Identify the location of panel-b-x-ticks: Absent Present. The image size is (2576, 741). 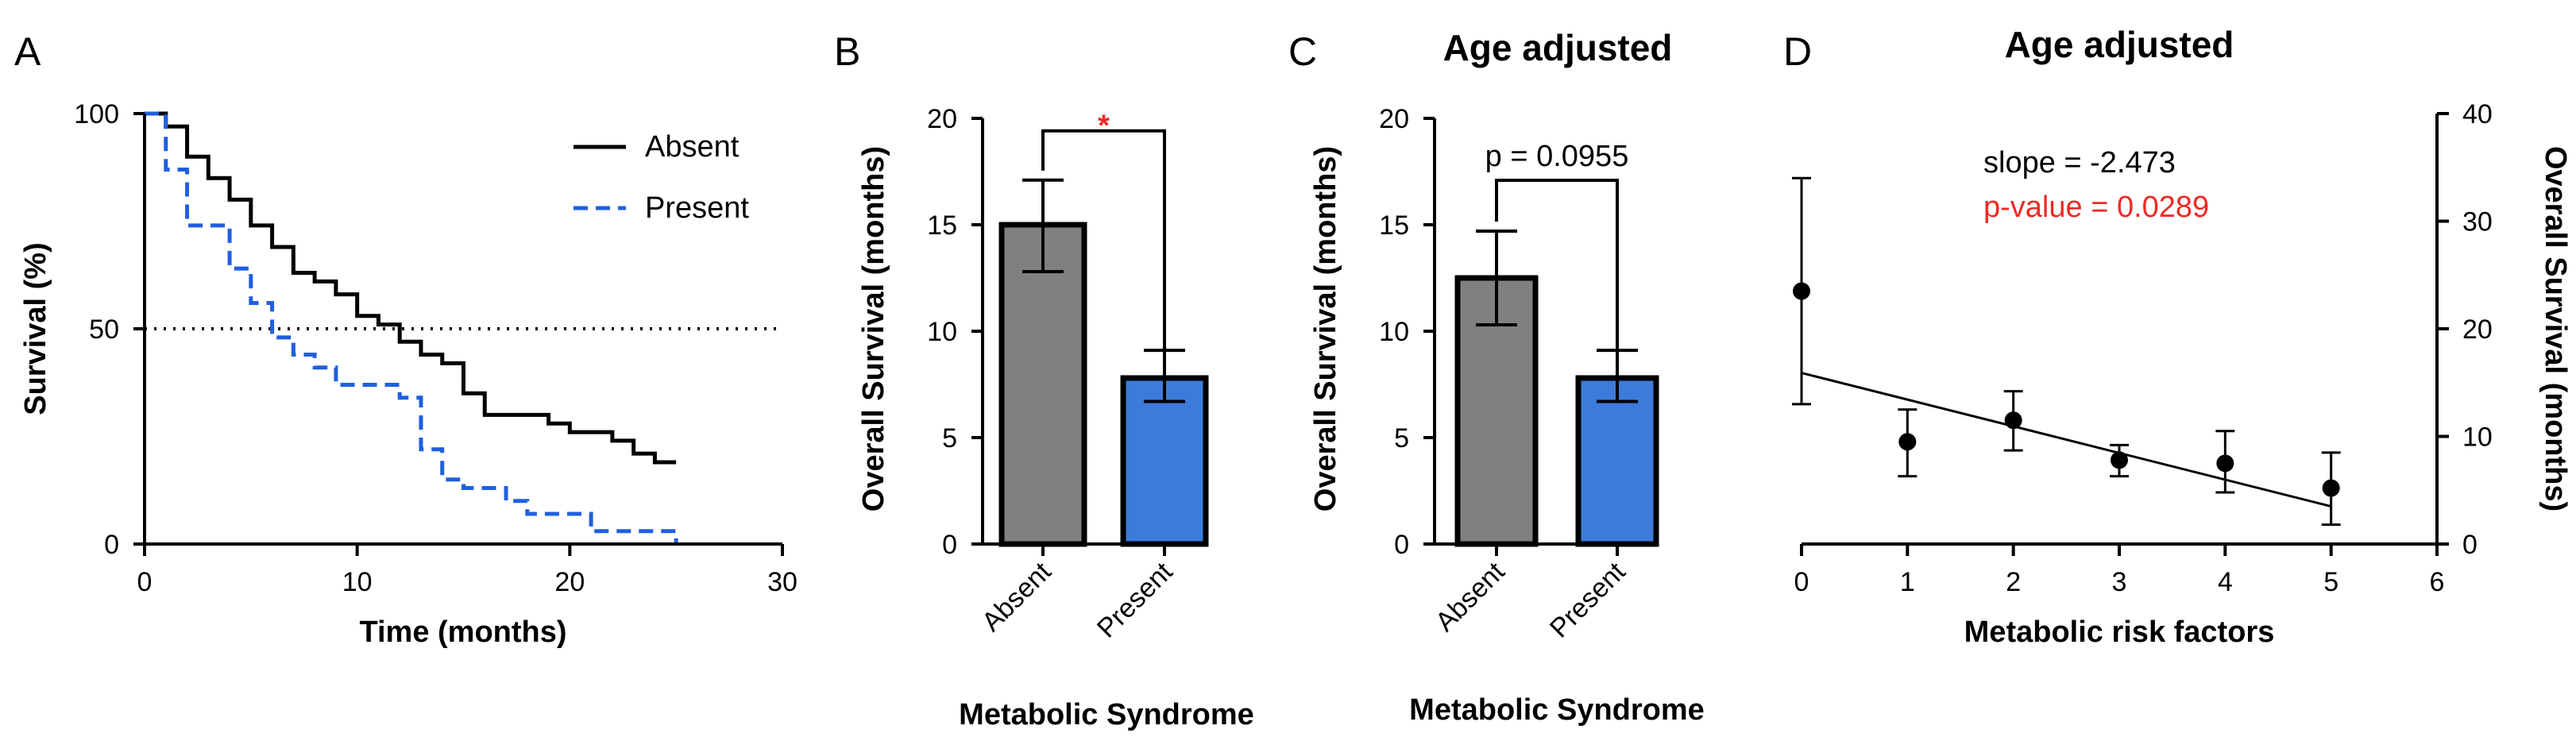
(1077, 594).